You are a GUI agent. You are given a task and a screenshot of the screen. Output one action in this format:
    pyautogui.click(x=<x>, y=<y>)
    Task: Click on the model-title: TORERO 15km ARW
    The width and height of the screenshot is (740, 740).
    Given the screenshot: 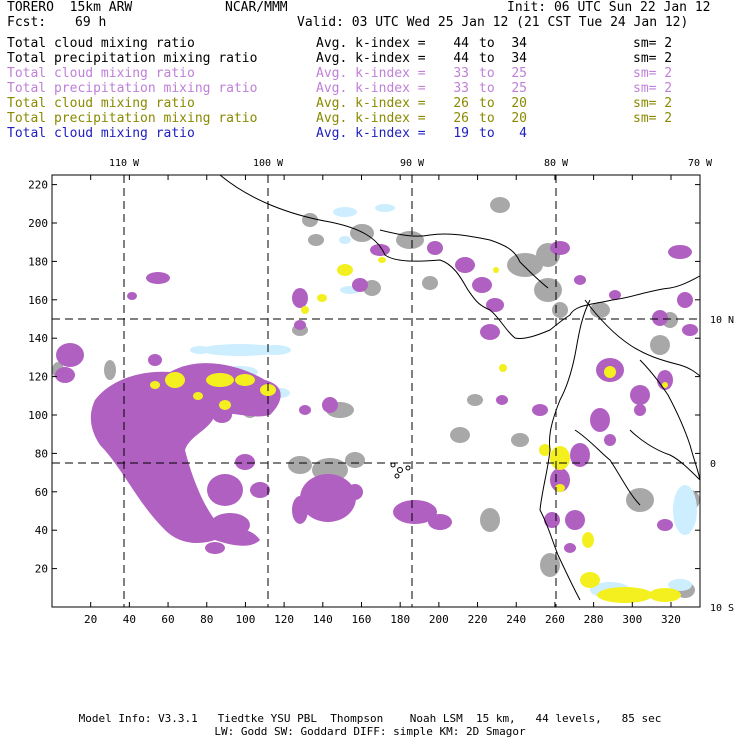 What is the action you would take?
    pyautogui.click(x=70, y=7)
    